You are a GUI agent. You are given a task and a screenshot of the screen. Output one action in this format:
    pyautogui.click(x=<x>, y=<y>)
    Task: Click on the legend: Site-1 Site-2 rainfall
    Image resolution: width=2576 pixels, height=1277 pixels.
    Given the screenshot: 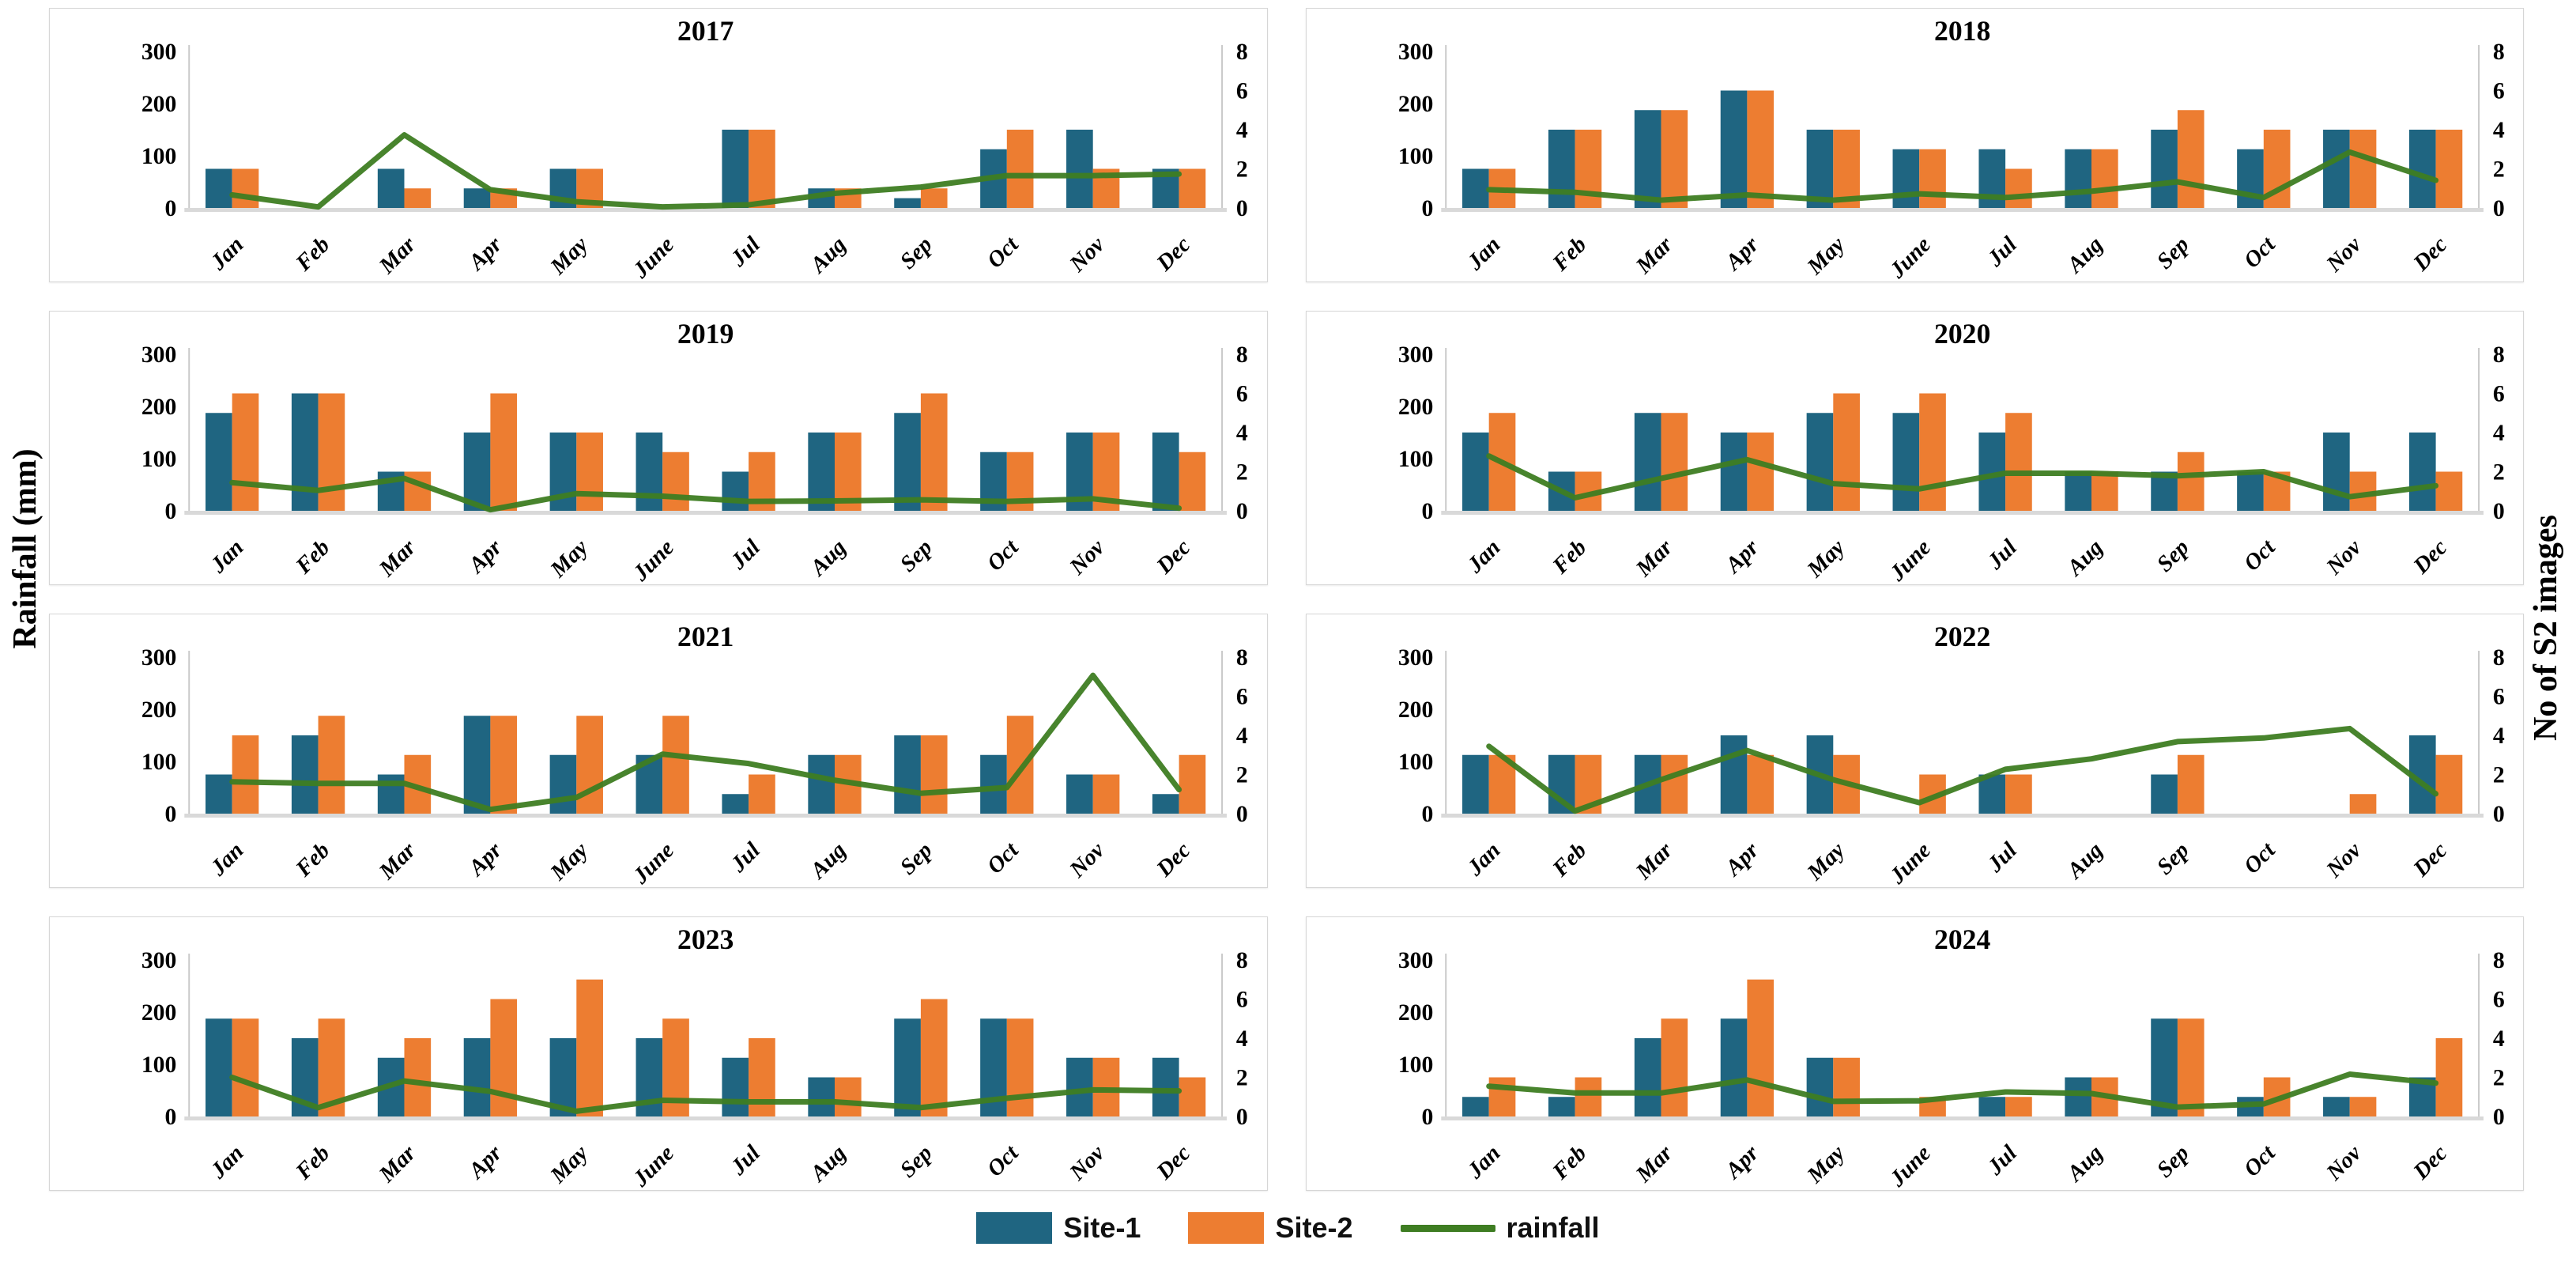 What is the action you would take?
    pyautogui.click(x=1288, y=1228)
    